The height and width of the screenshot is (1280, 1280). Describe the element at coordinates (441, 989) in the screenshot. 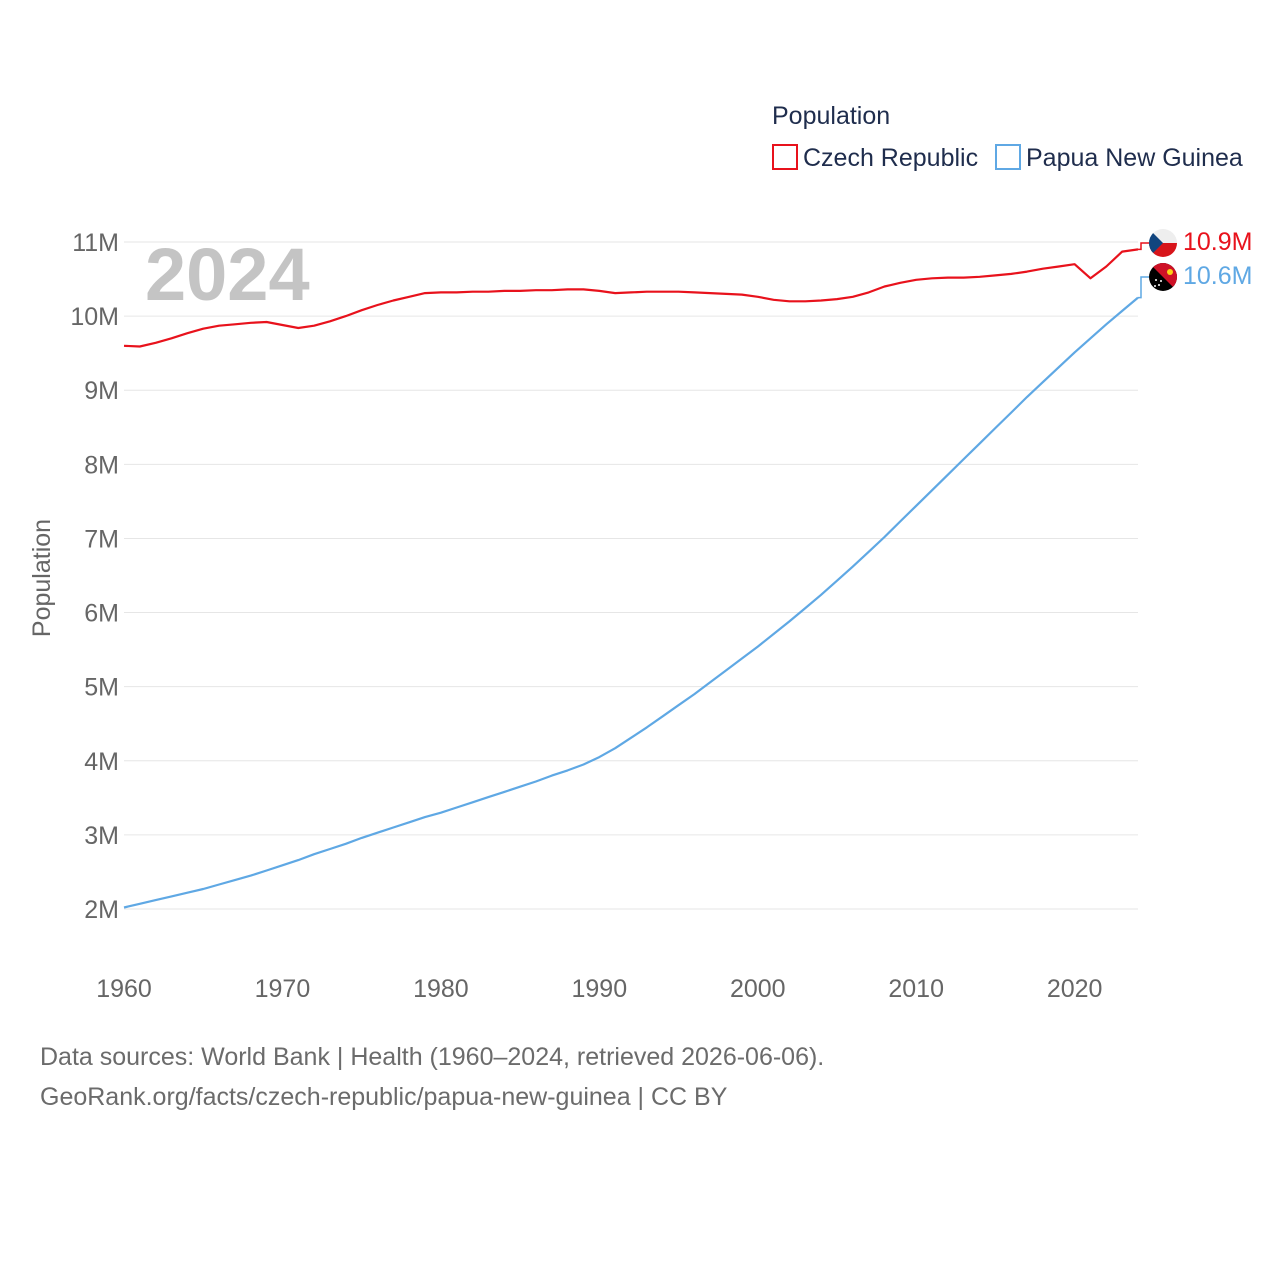

I see `x-tick-label: 1980` at that location.